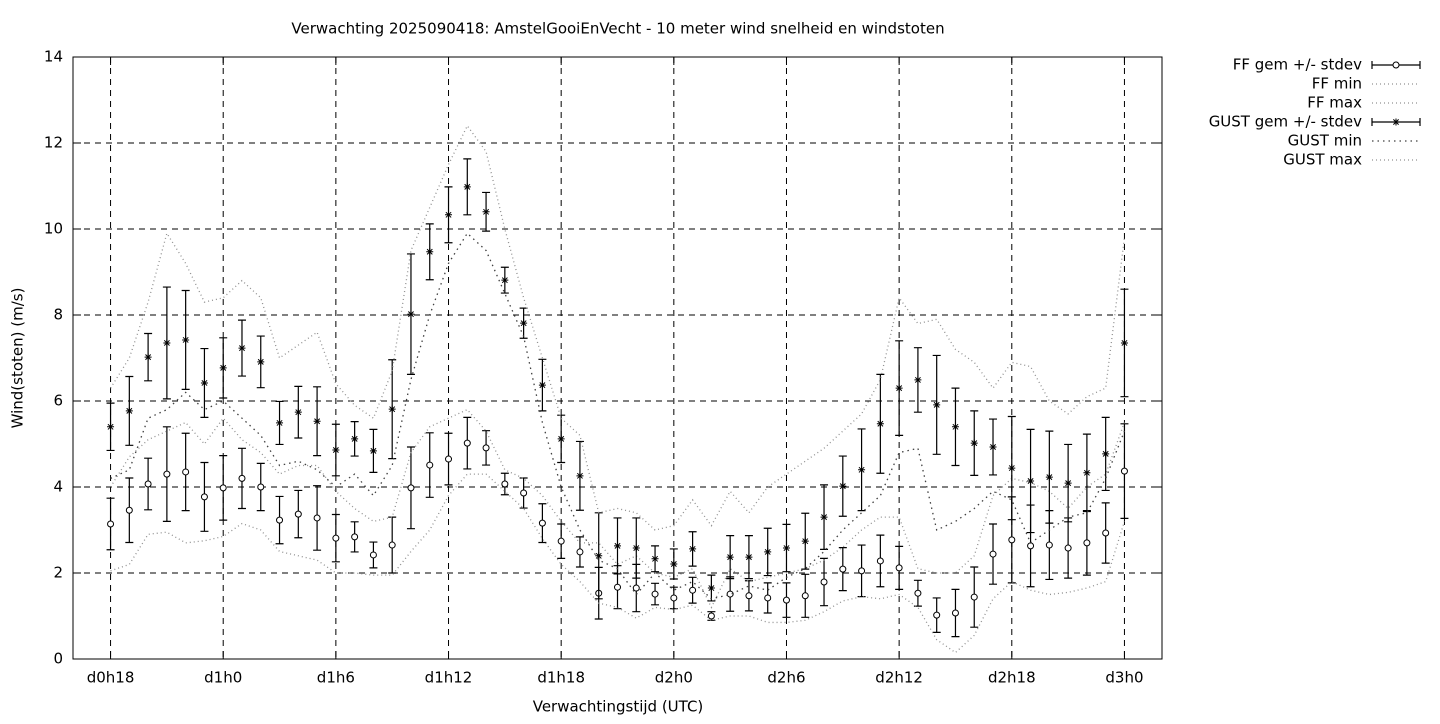 The height and width of the screenshot is (724, 1440). I want to click on y-tick-label: 2, so click(58, 573).